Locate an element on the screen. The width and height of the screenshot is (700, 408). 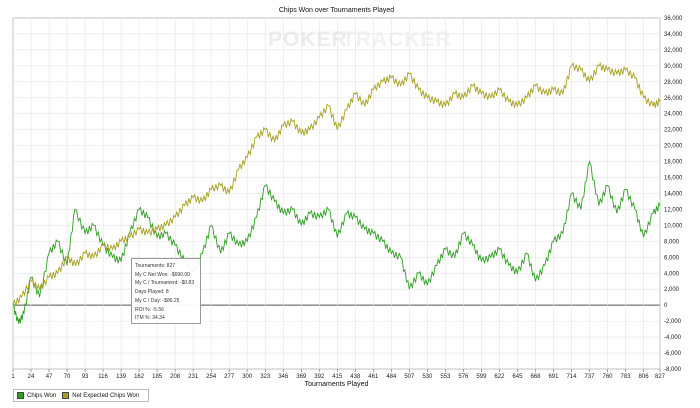
x-tick-label: 162 is located at coordinates (139, 377).